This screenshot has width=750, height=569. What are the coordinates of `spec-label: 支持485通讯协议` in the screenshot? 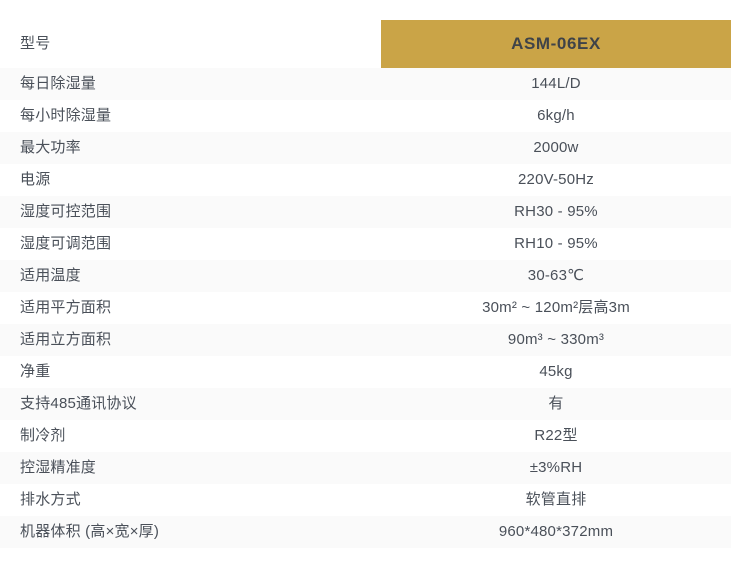 It's located at (78, 403).